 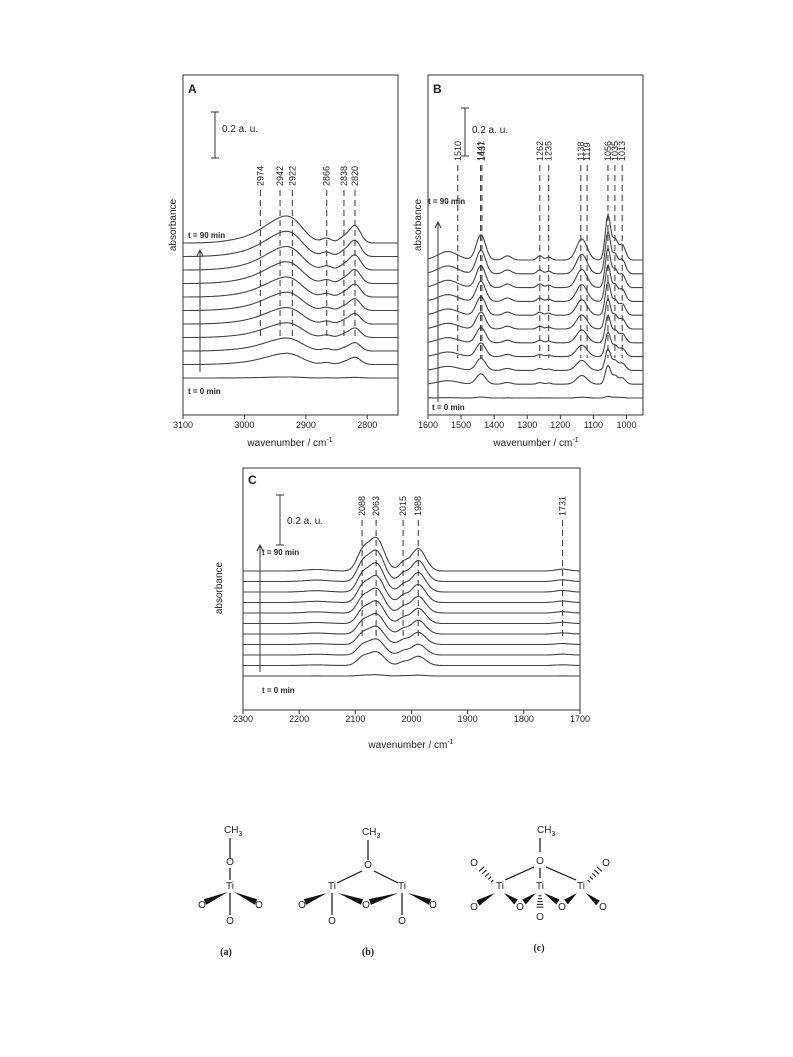 What do you see at coordinates (230, 886) in the screenshot?
I see `titanium-label: Ti` at bounding box center [230, 886].